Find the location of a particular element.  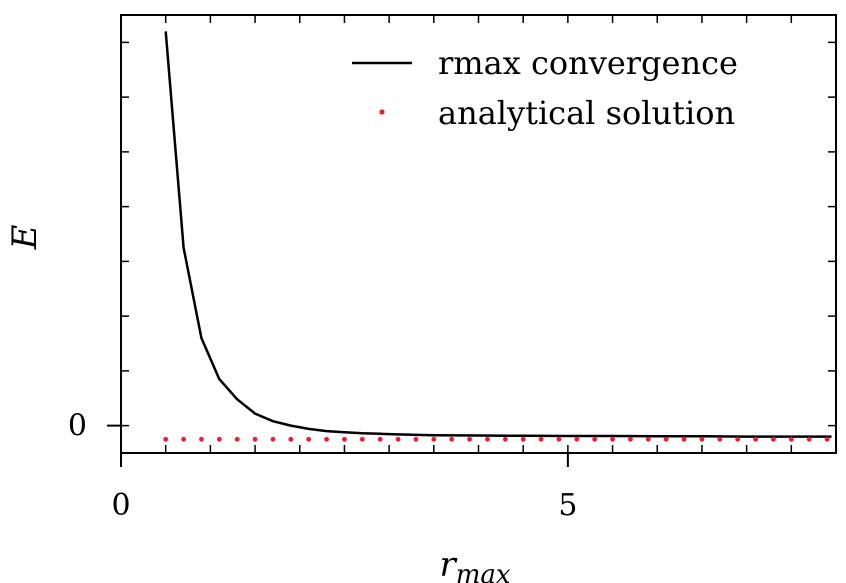

y-tick-label: 0 is located at coordinates (77, 426).